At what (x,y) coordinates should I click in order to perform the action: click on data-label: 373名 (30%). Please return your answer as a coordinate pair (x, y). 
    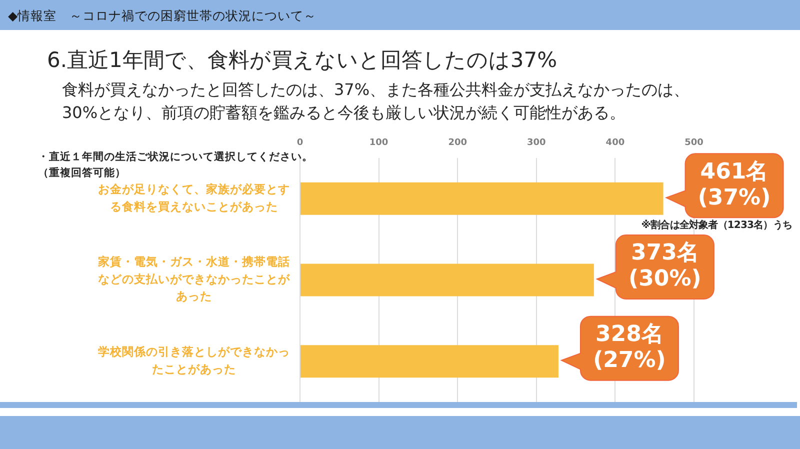
    Looking at the image, I should click on (665, 266).